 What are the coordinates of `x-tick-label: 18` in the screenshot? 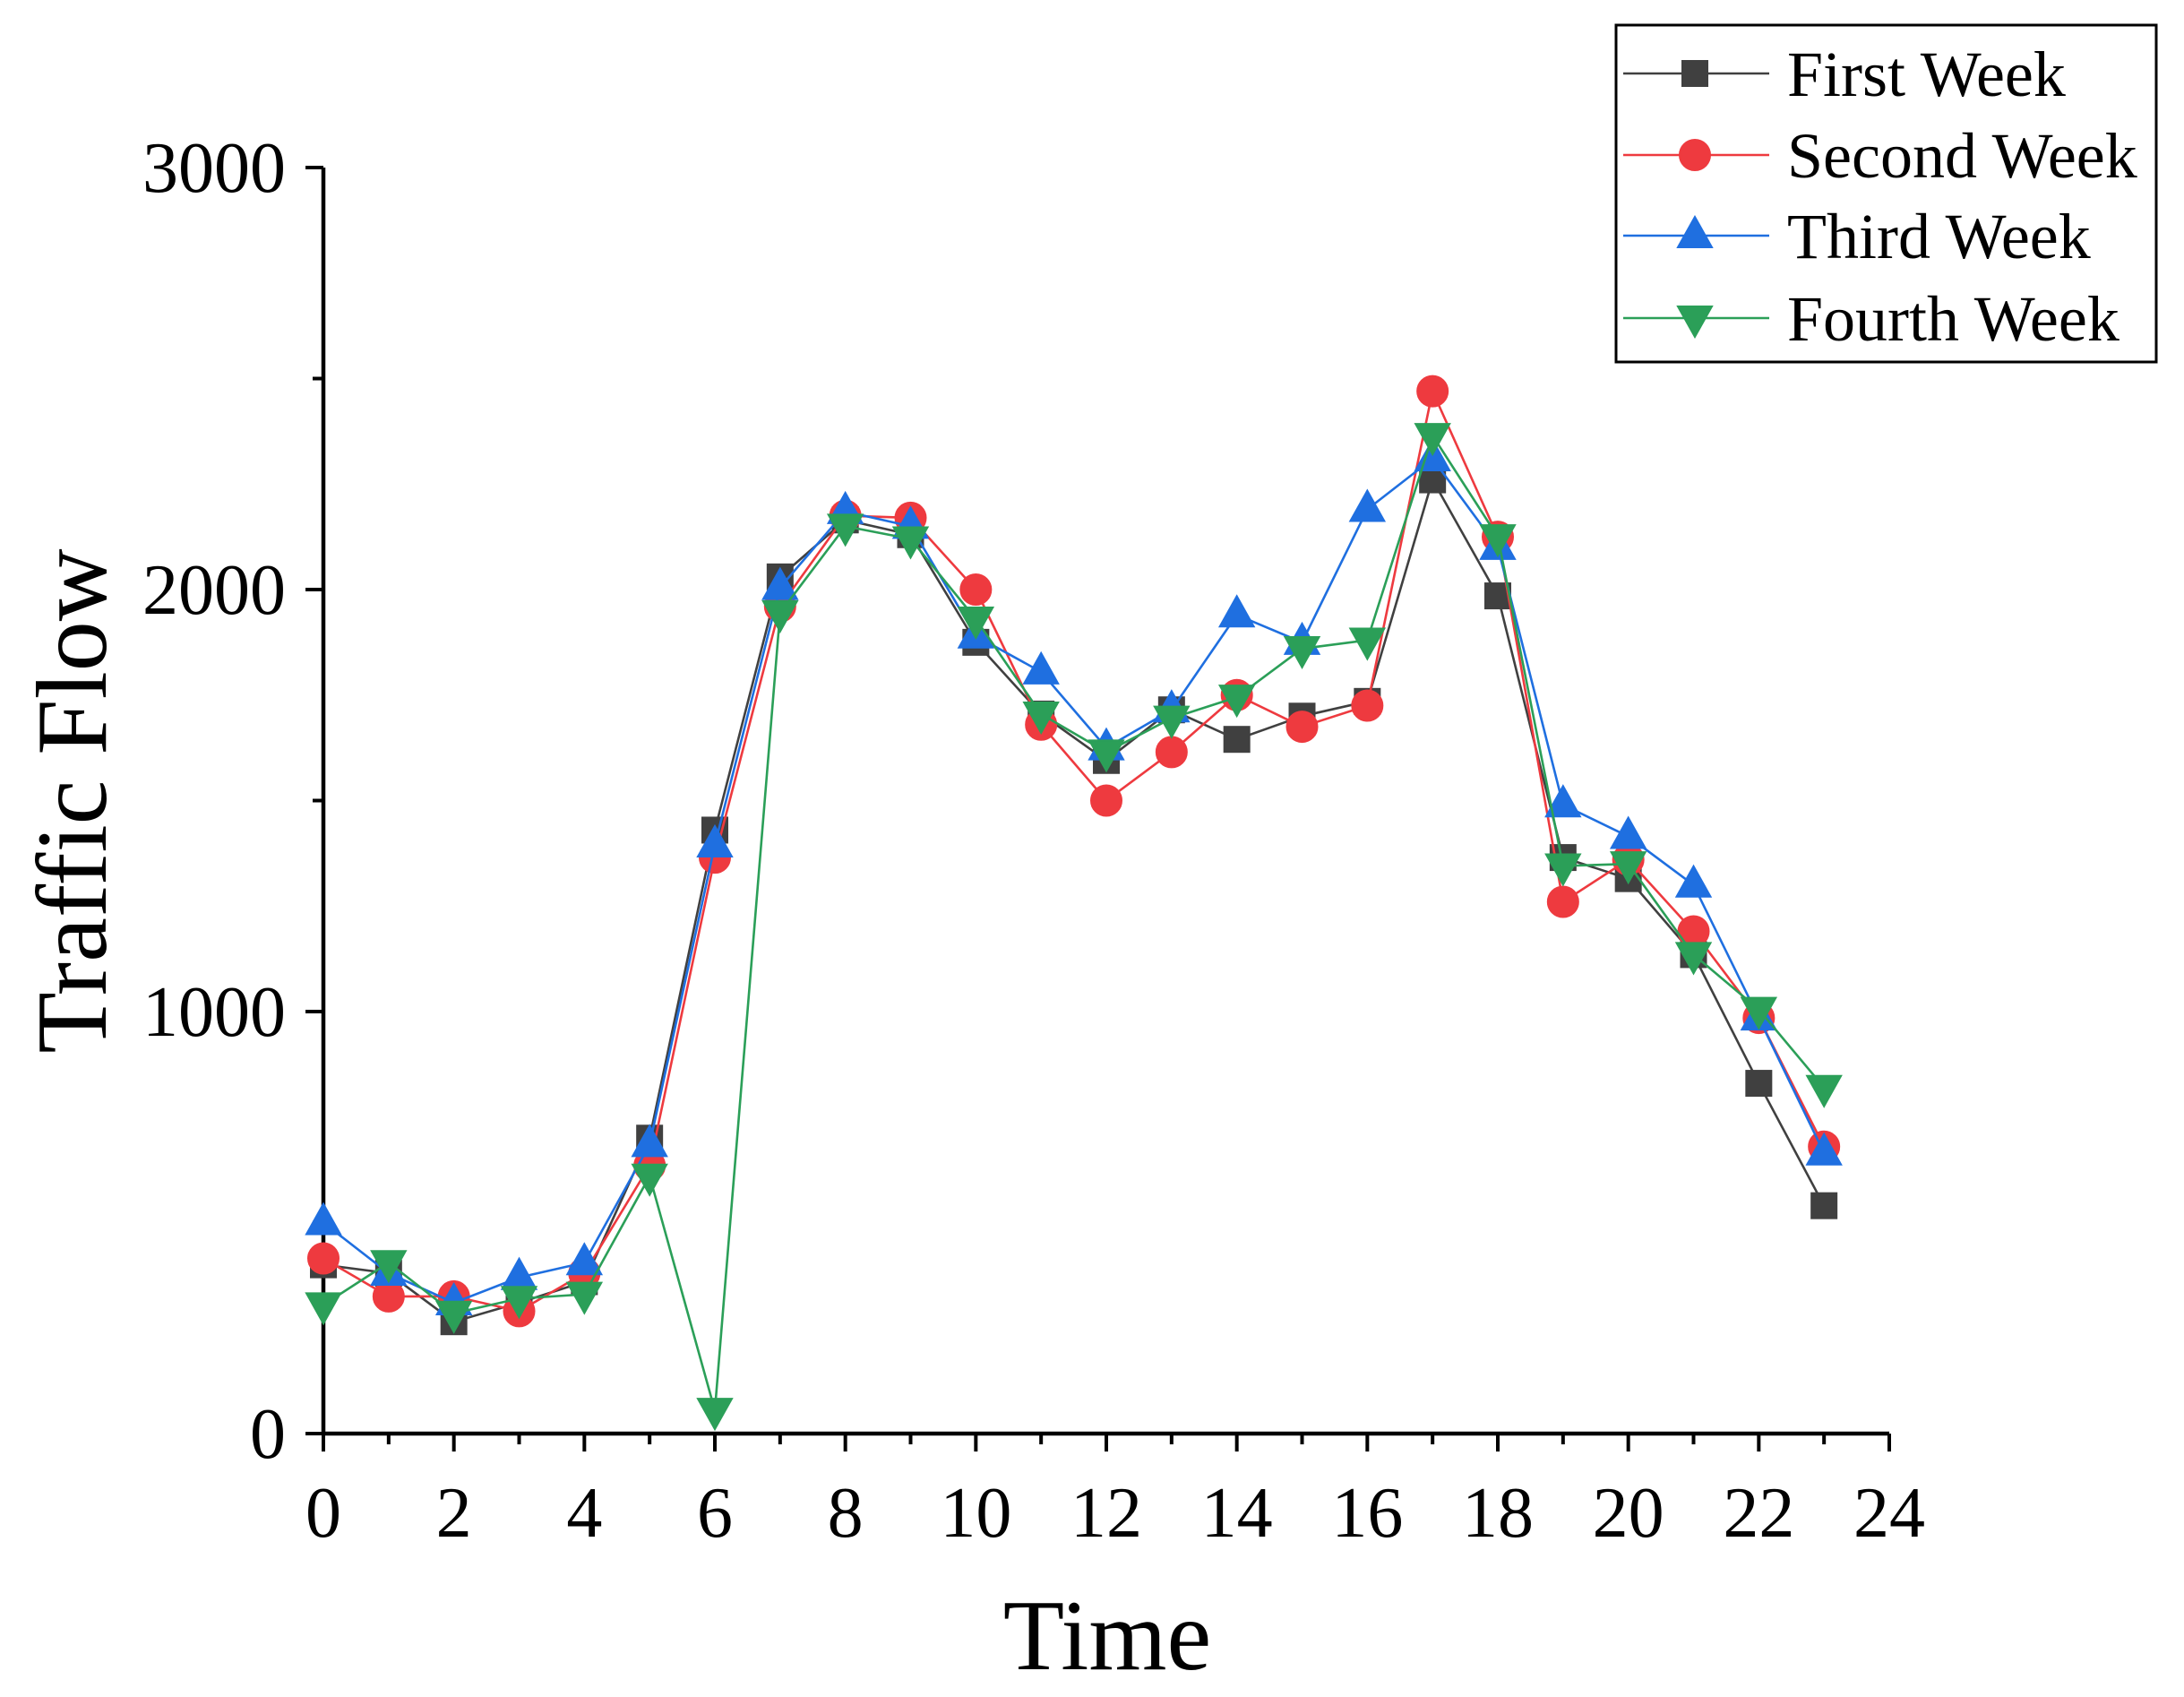 It's located at (1498, 1513).